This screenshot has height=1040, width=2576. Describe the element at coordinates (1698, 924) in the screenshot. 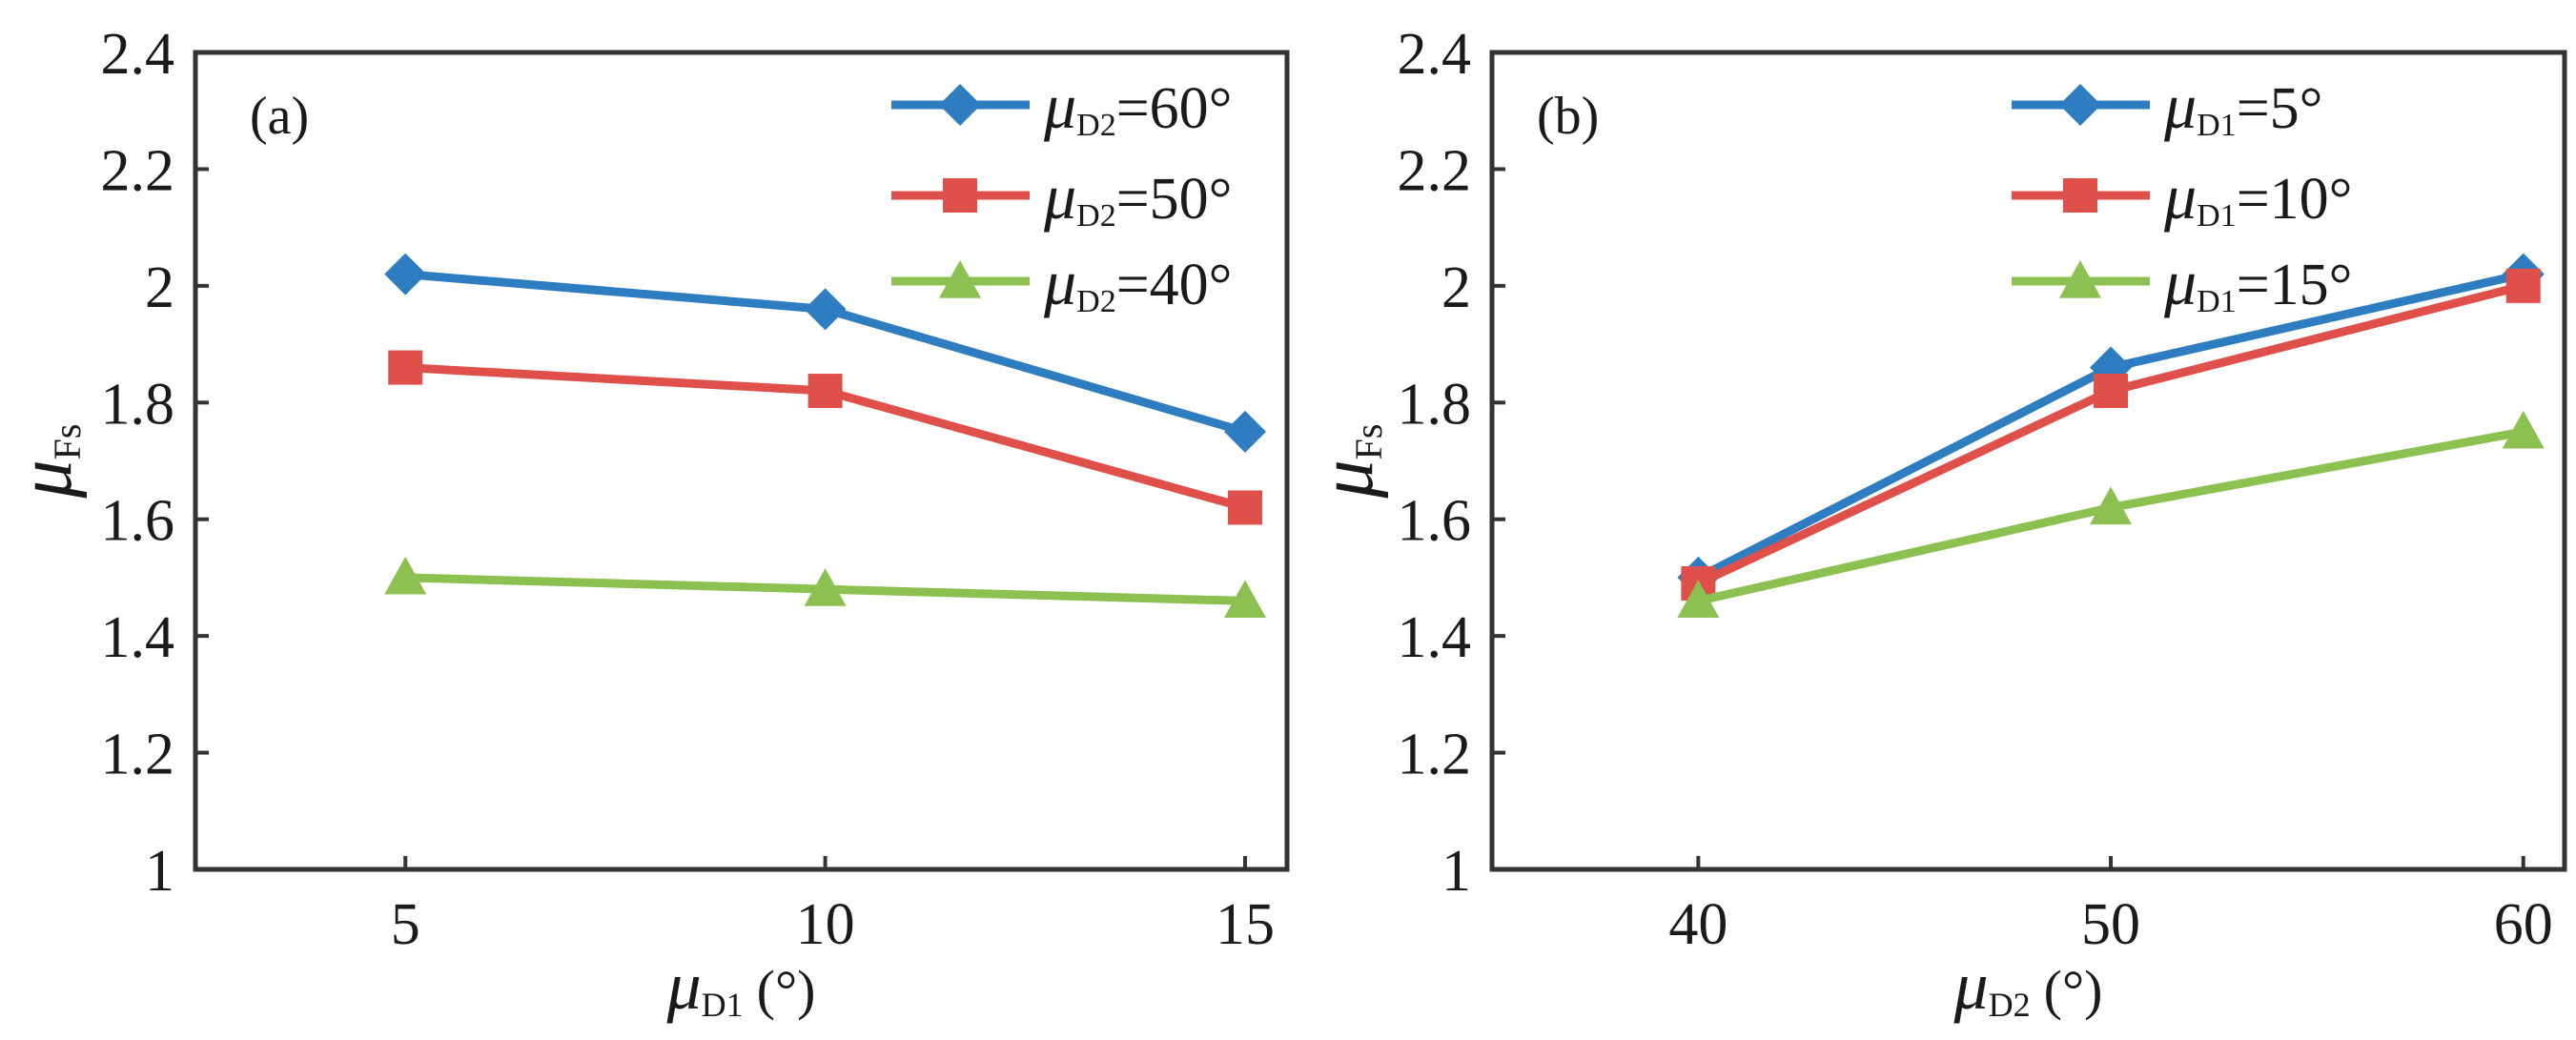

I see `x-tick-label: 40` at that location.